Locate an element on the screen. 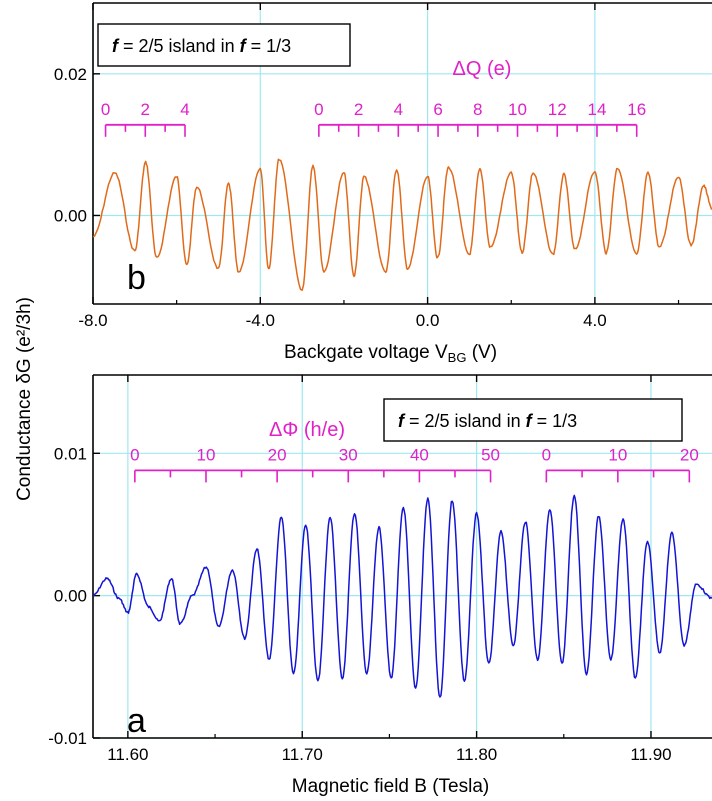  ruler: 0 10 20 30 40 50 is located at coordinates (315, 464).